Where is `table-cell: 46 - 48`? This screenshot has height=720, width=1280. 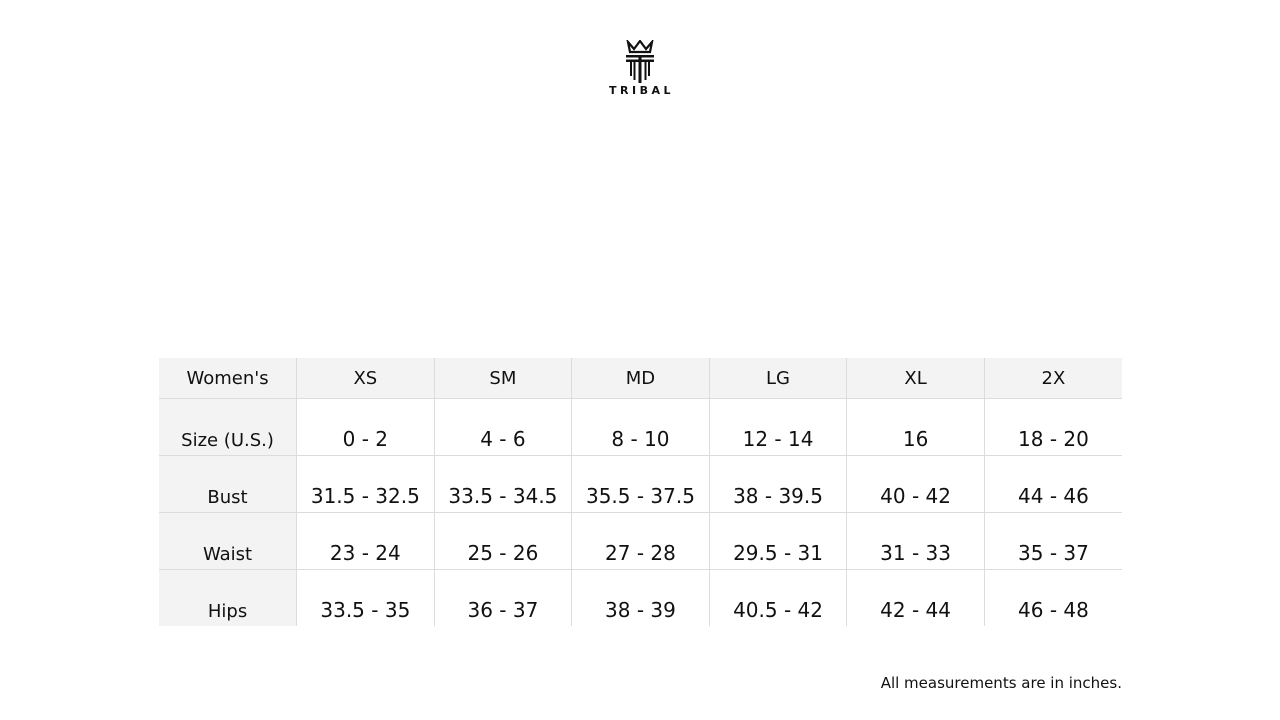 table-cell: 46 - 48 is located at coordinates (1052, 597).